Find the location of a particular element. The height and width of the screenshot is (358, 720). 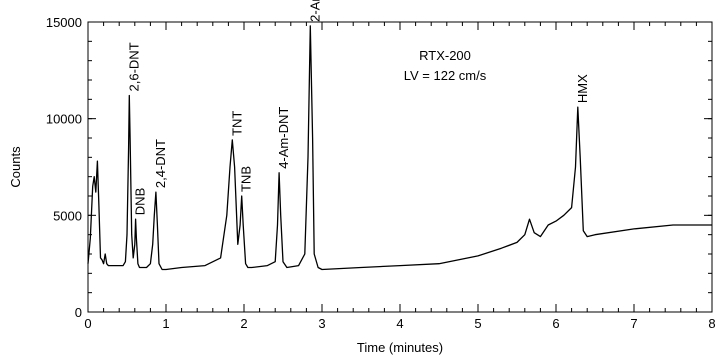

peak-label: TNT is located at coordinates (236, 123).